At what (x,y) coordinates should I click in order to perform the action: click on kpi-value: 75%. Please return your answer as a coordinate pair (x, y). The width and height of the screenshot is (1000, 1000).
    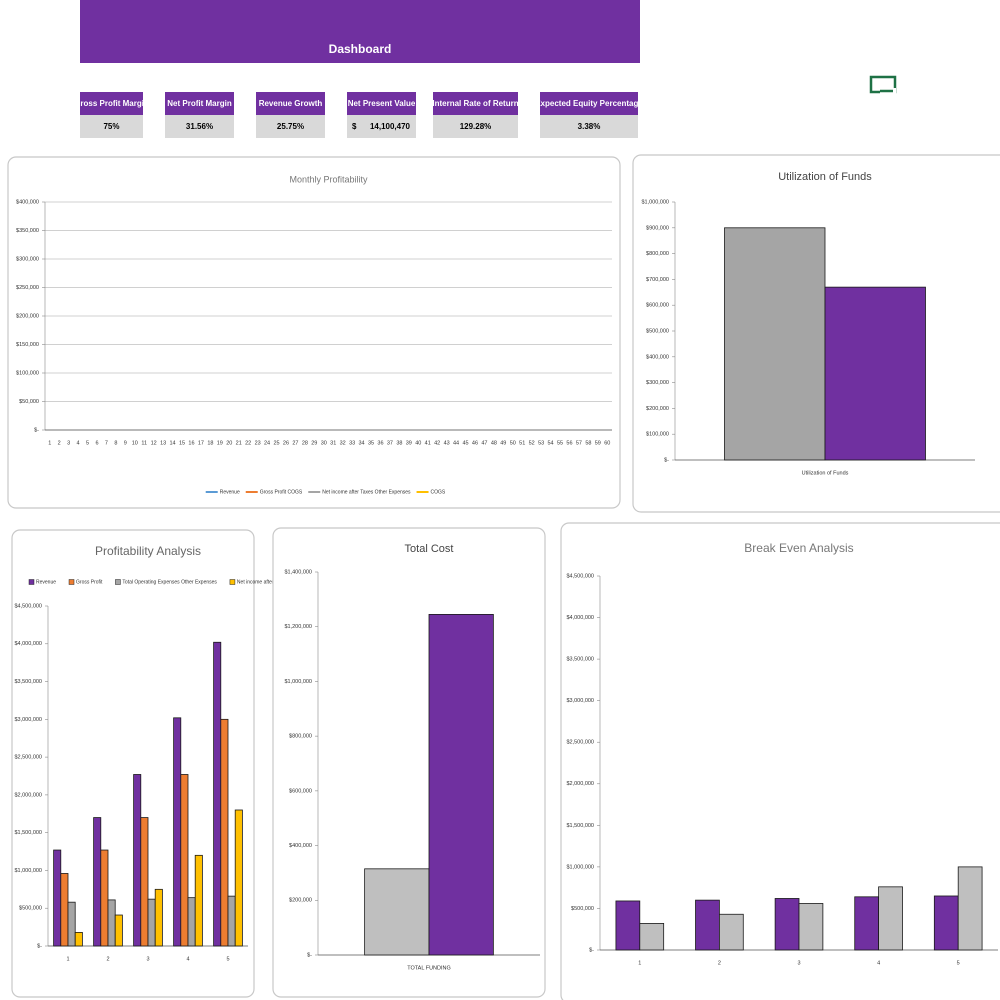
    Looking at the image, I should click on (111, 126).